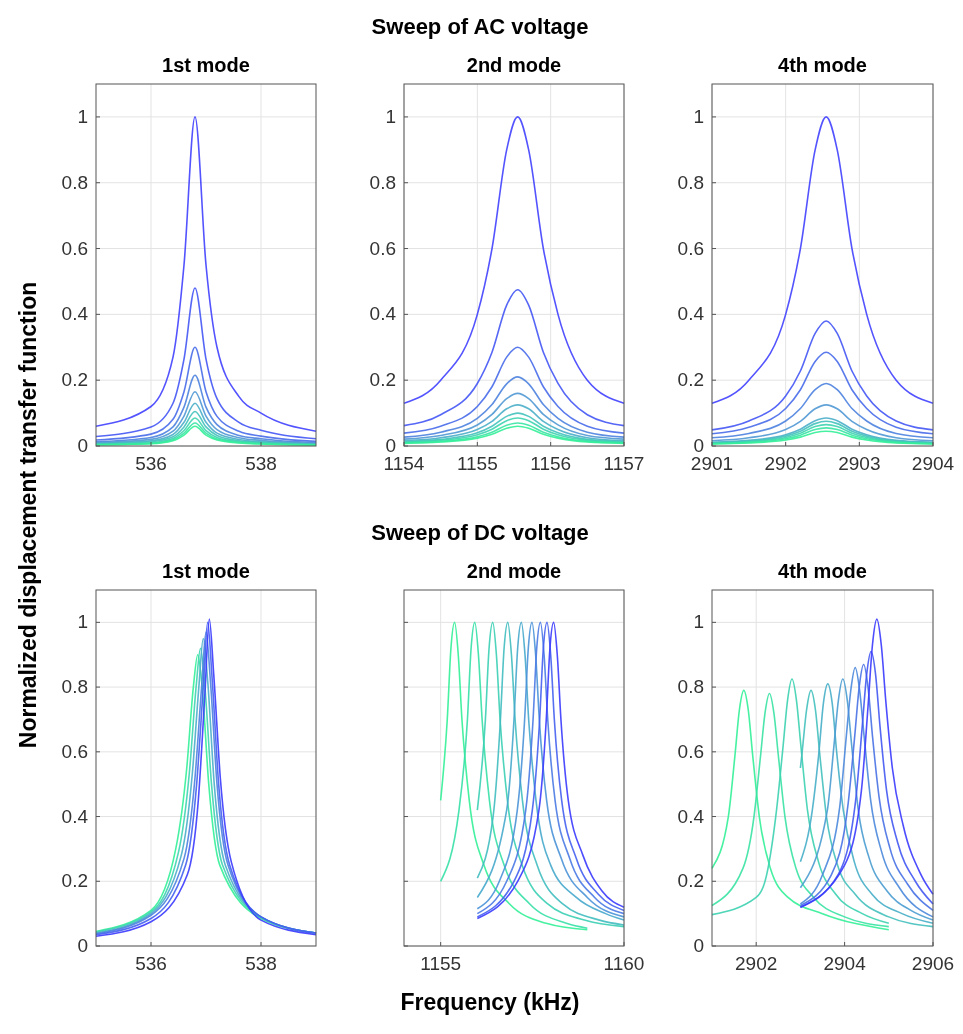 The height and width of the screenshot is (1034, 963). What do you see at coordinates (480, 26) in the screenshot?
I see `text: Sweep of AC voltage` at bounding box center [480, 26].